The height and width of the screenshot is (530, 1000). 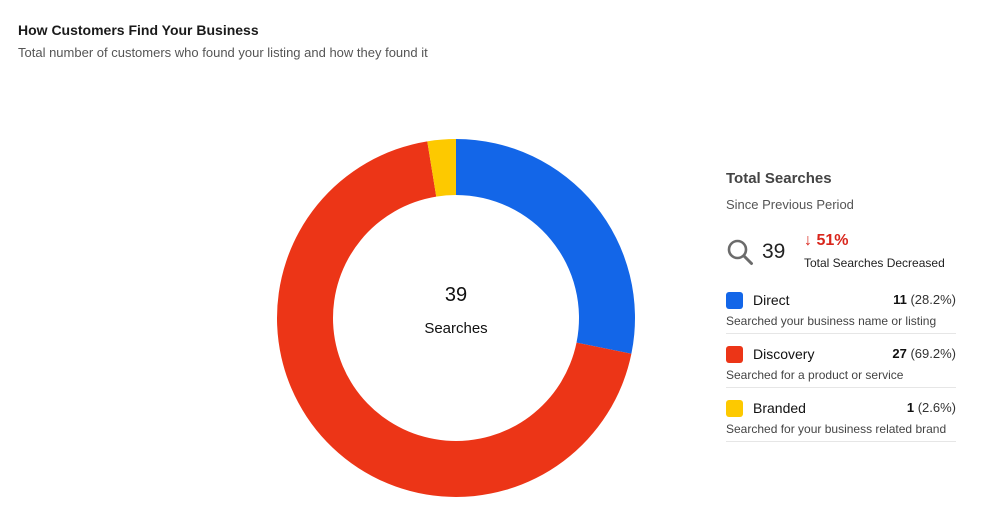 I want to click on legend-percent-branded: (2.6%), so click(x=935, y=407).